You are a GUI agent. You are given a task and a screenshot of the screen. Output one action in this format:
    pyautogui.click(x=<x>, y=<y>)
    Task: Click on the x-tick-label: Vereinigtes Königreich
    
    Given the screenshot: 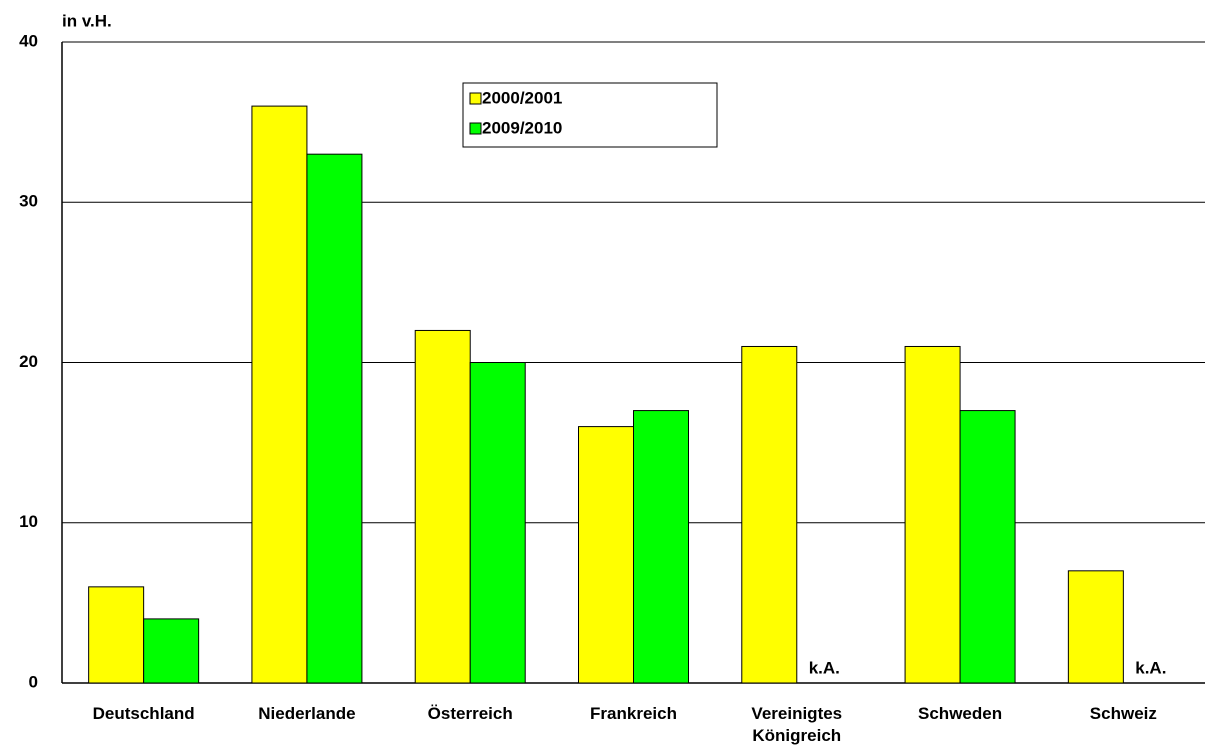 What is the action you would take?
    pyautogui.click(x=797, y=724)
    